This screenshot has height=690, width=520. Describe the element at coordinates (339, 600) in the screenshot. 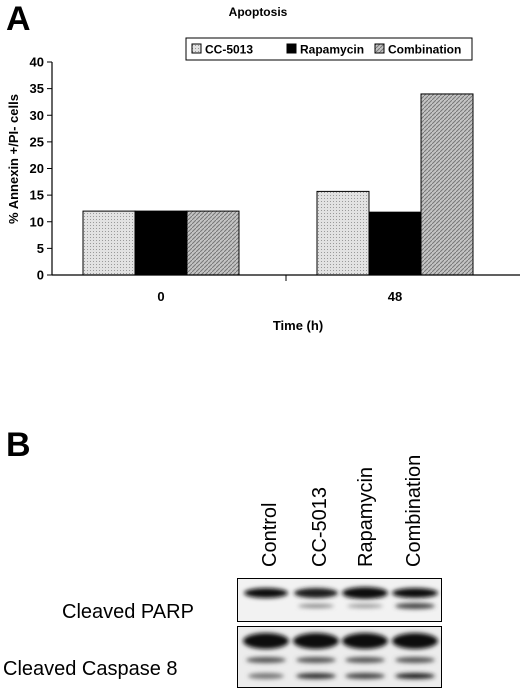

I see `parp-blot-image` at that location.